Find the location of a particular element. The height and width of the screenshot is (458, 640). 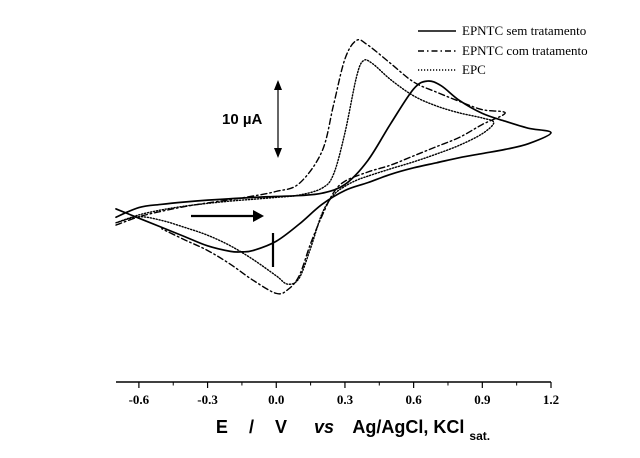

x-tick-label-2: 0.0 is located at coordinates (276, 399).